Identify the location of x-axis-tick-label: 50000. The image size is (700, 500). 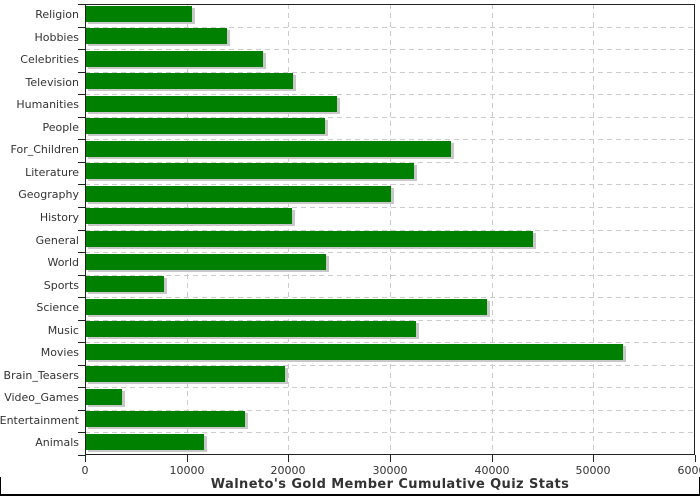
(593, 470).